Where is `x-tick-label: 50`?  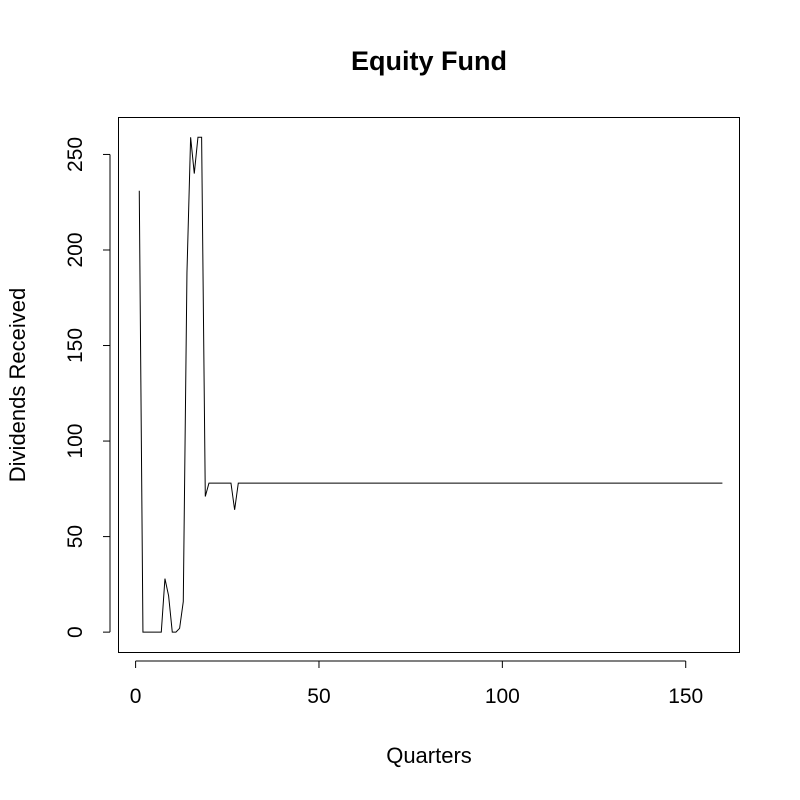 x-tick-label: 50 is located at coordinates (318, 696).